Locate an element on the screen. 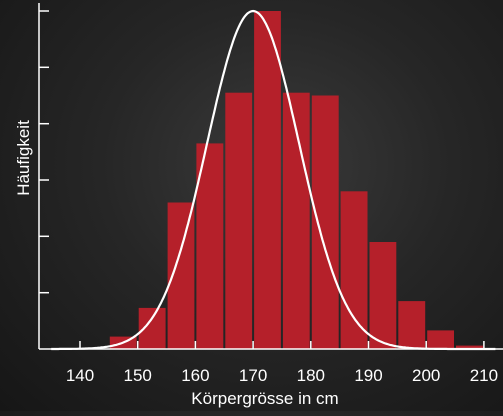 The width and height of the screenshot is (503, 416). y-ticks-group is located at coordinates (44, 152).